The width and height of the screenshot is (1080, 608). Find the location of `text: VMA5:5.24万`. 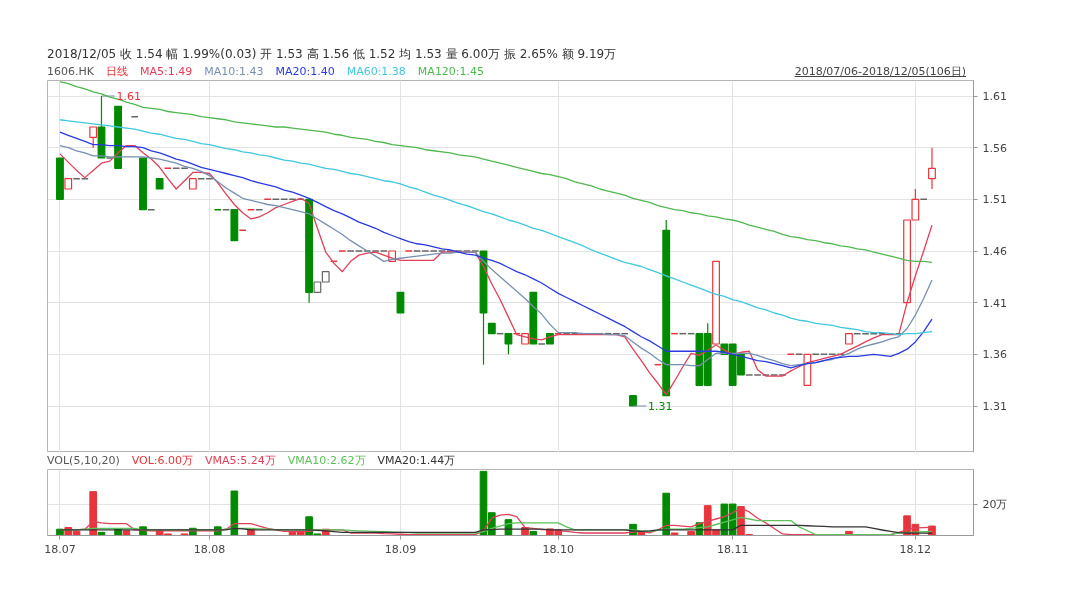

text: VMA5:5.24万 is located at coordinates (240, 460).